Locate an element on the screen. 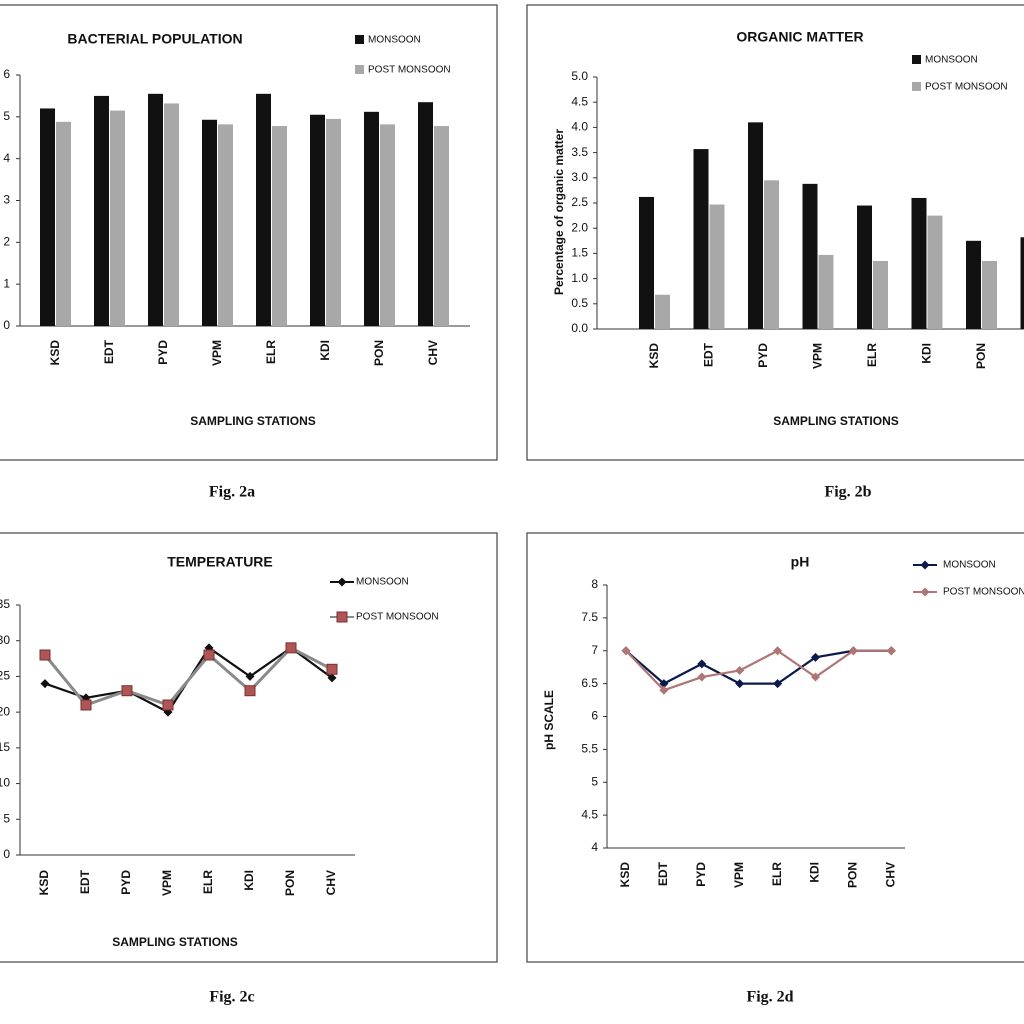  y-tick-label: 15 is located at coordinates (5, 747).